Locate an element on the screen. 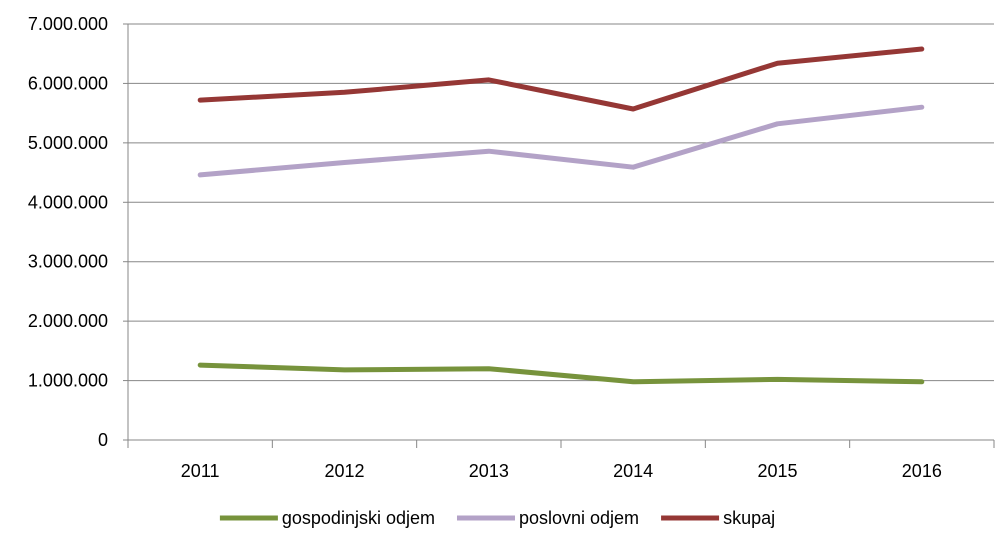 The width and height of the screenshot is (995, 535). y-tick-label: 0 is located at coordinates (103, 440).